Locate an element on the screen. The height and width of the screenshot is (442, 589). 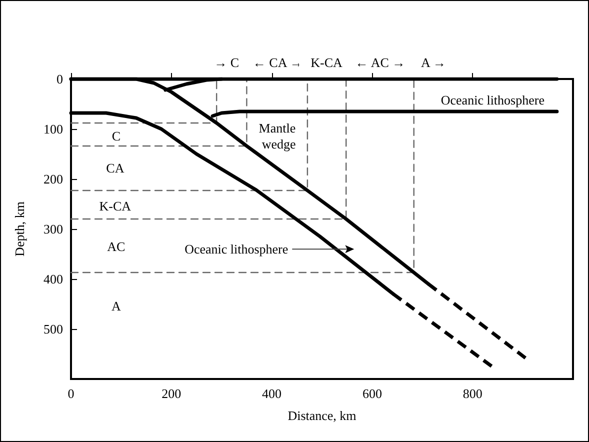
annotation: A is located at coordinates (116, 306).